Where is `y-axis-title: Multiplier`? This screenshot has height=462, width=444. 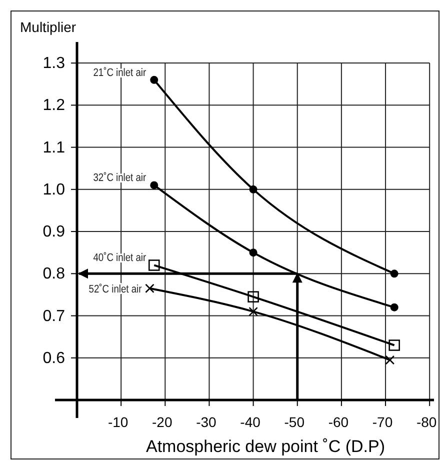 y-axis-title: Multiplier is located at coordinates (48, 27).